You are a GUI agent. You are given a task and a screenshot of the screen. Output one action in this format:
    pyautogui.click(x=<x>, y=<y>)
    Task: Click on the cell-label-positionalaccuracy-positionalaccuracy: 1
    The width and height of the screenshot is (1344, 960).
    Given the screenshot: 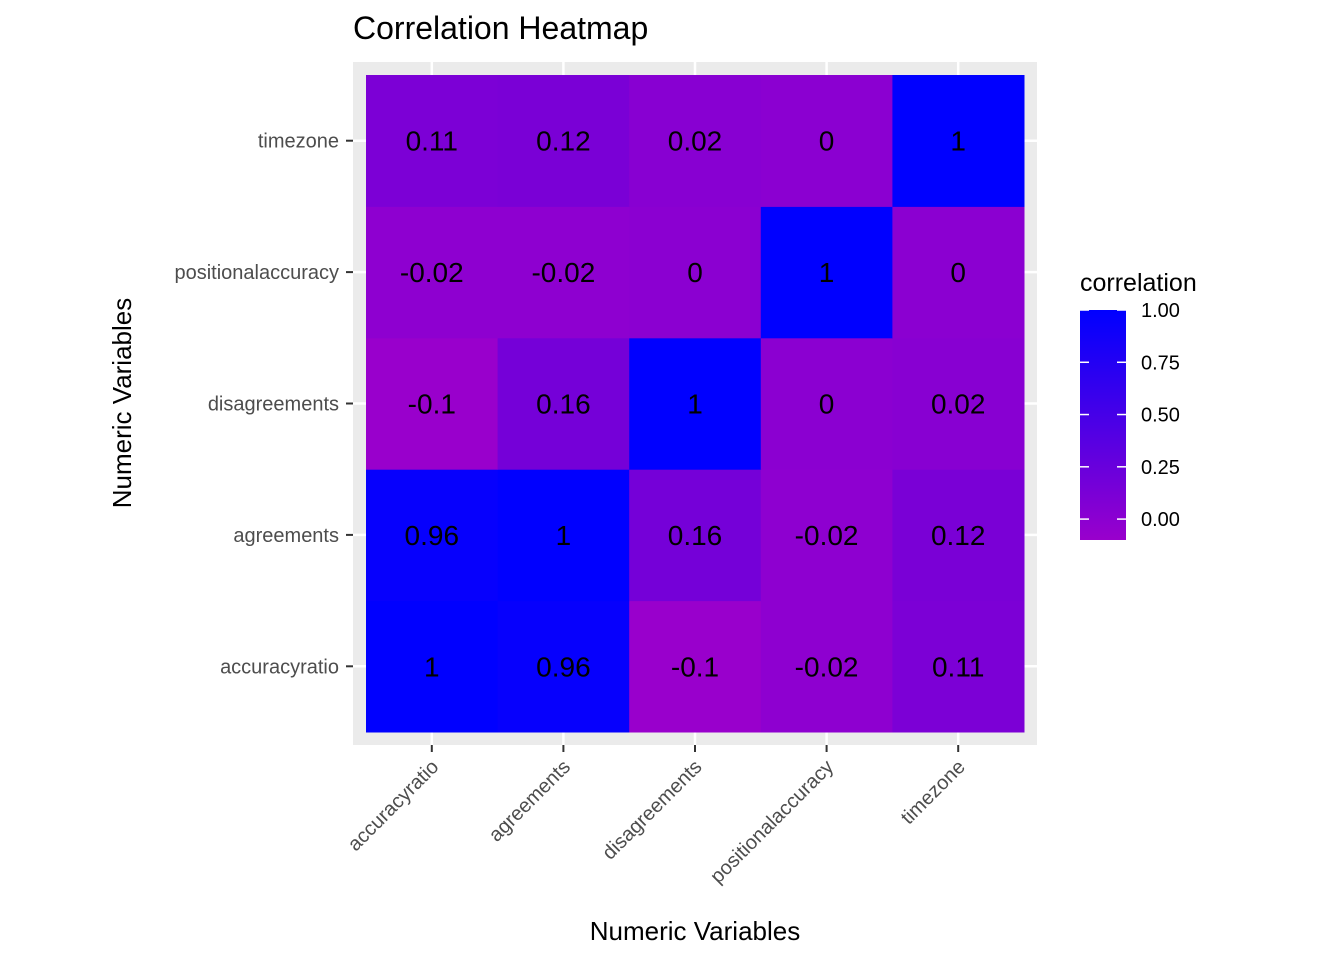 What is the action you would take?
    pyautogui.click(x=827, y=272)
    